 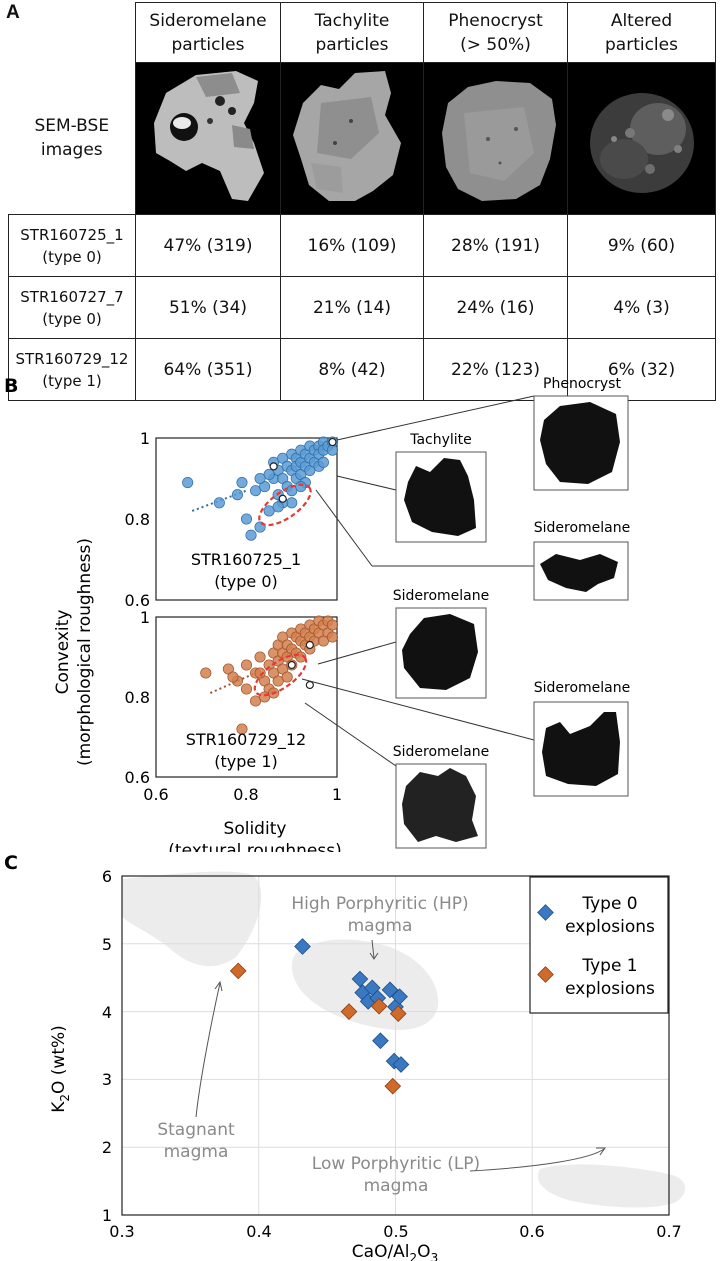 I want to click on cell-value: 51% (34), so click(x=208, y=307).